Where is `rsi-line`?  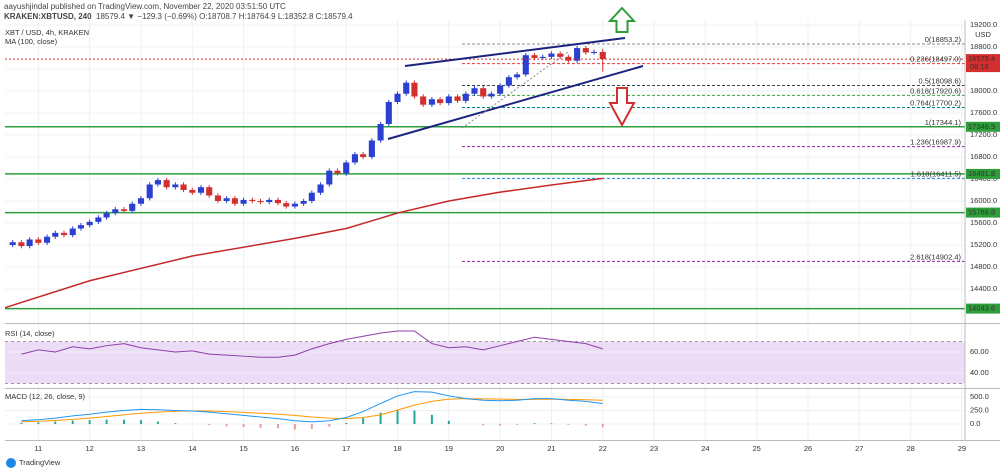 rsi-line is located at coordinates (312, 344).